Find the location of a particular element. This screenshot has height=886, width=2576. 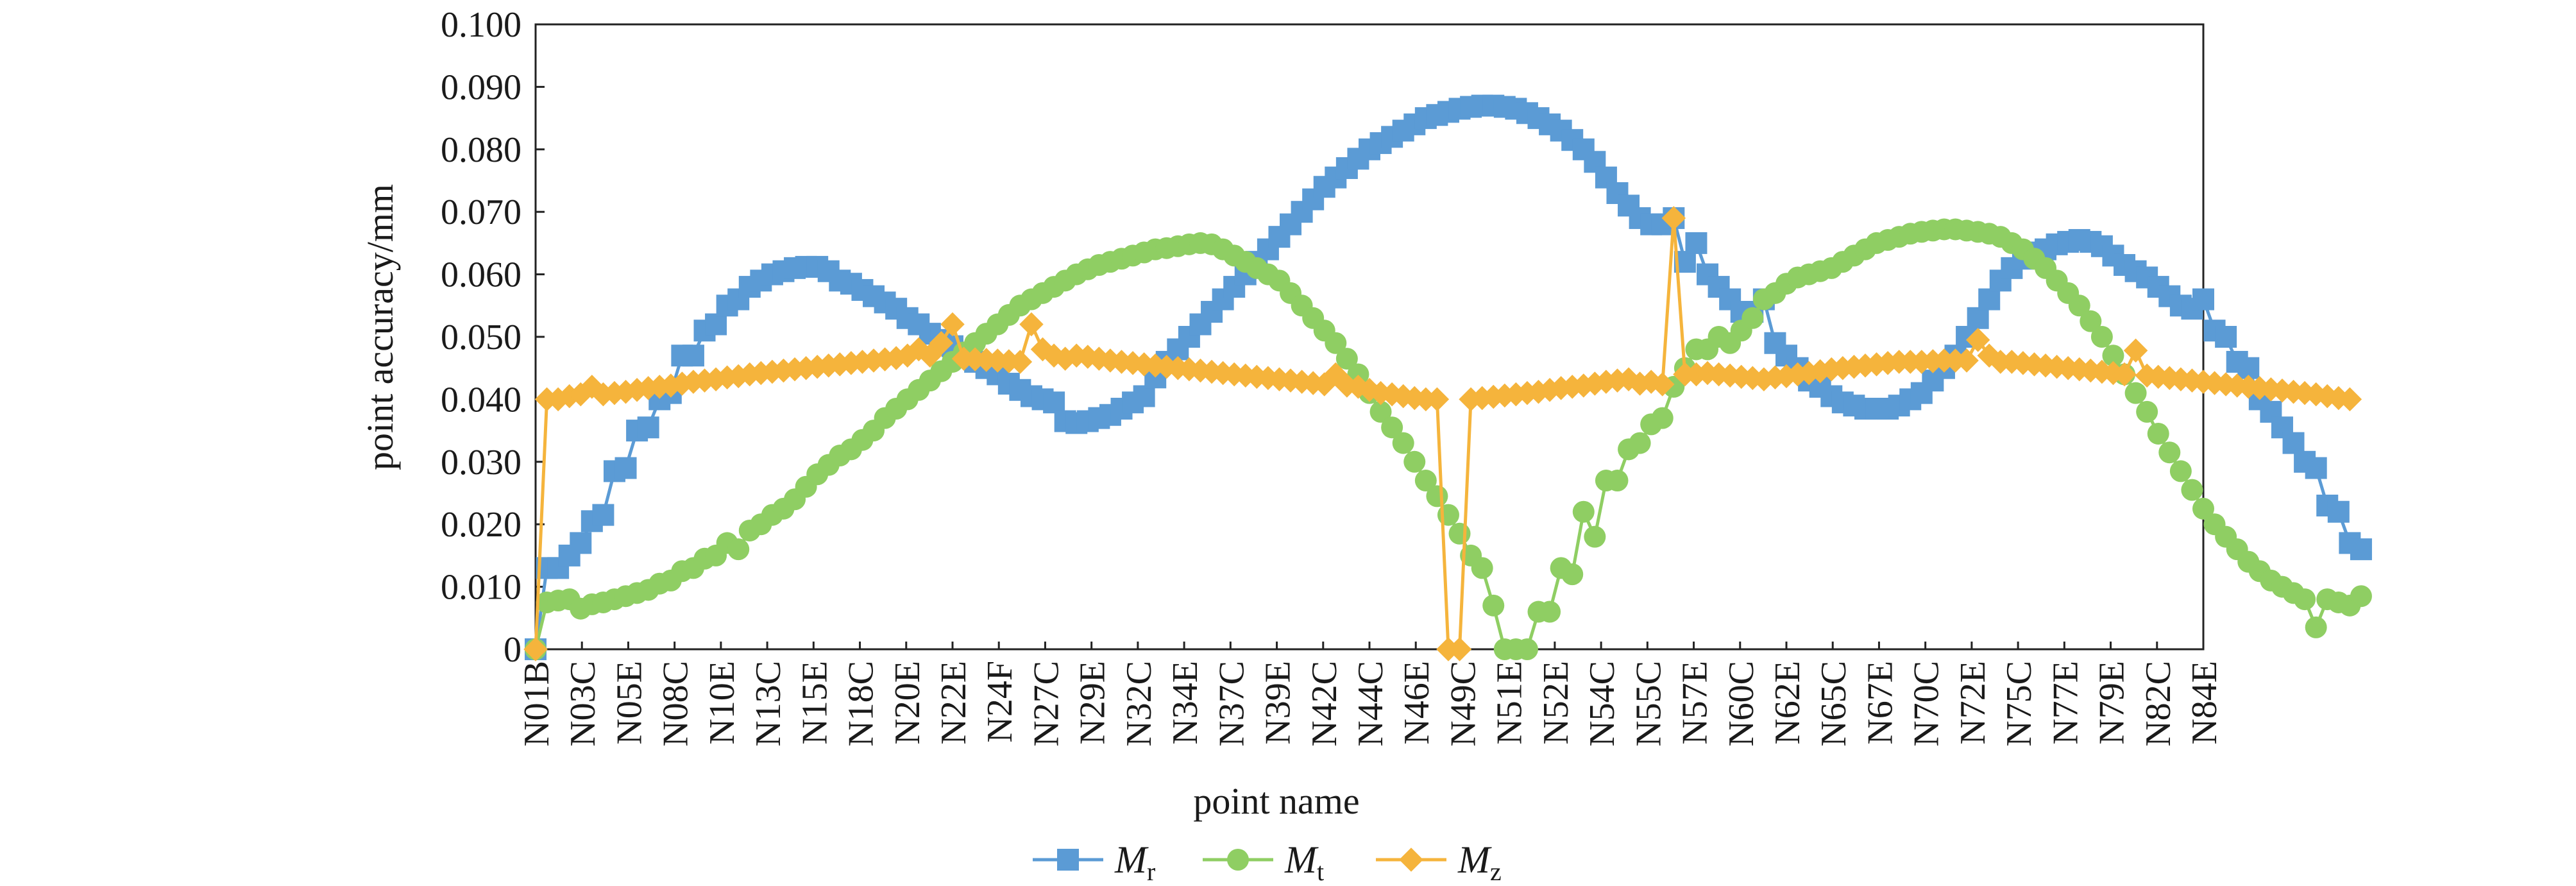

x-tick-label: N60C is located at coordinates (1741, 704).